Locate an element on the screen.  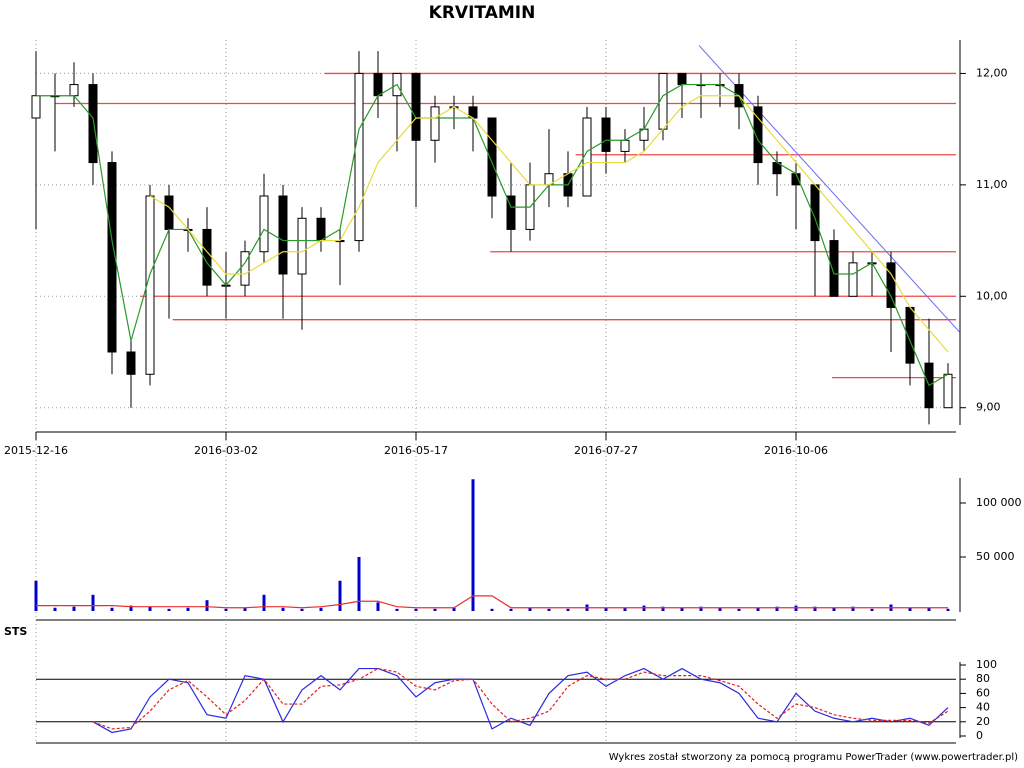
y-tick-label: 10,00 is located at coordinates (992, 295).